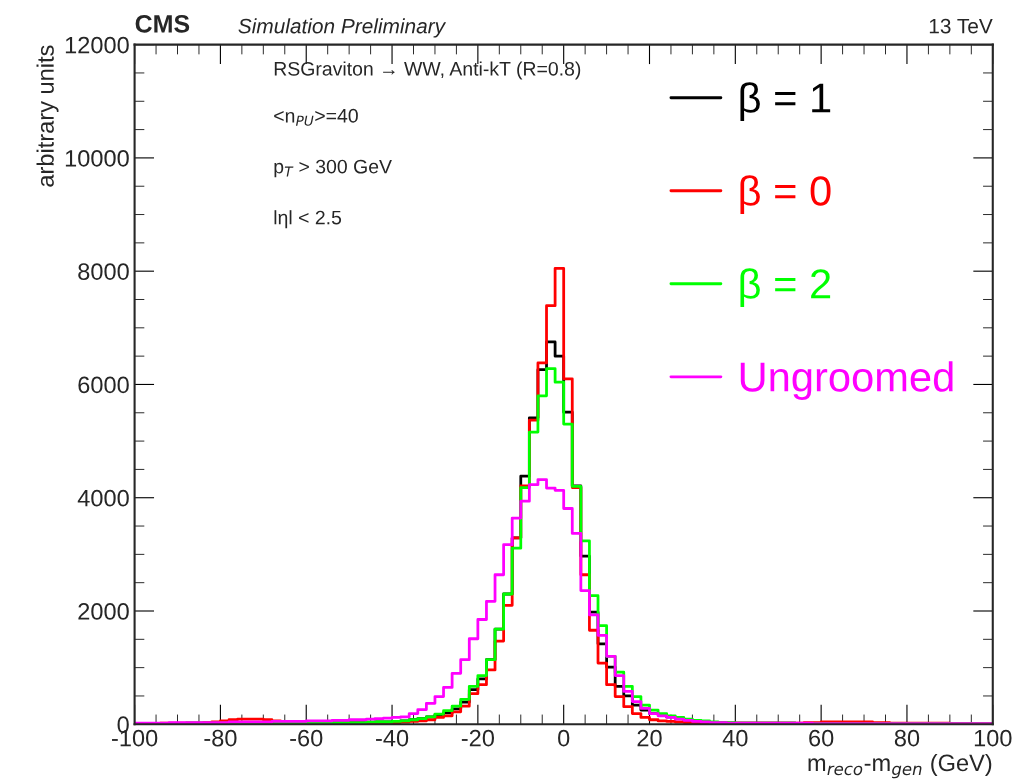  I want to click on y-tick-label: 12000, so click(97, 45).